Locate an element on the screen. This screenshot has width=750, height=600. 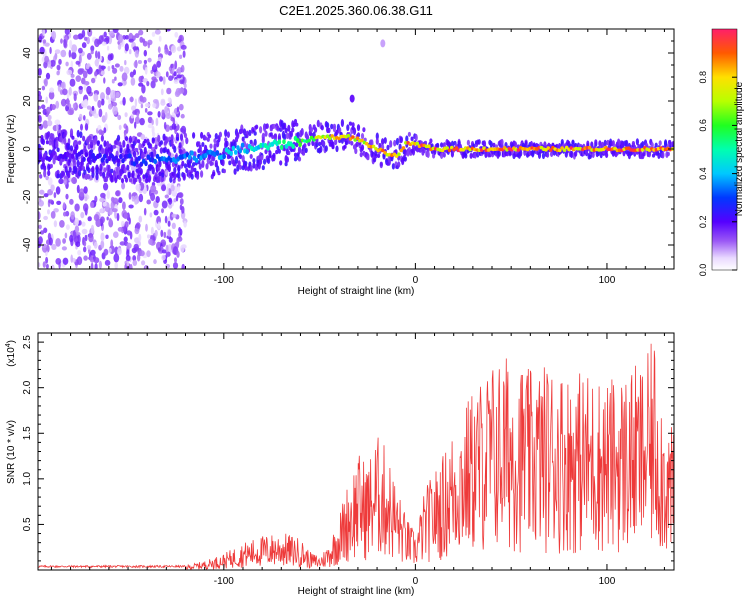
snr-x-tick-label: 100 is located at coordinates (607, 581).